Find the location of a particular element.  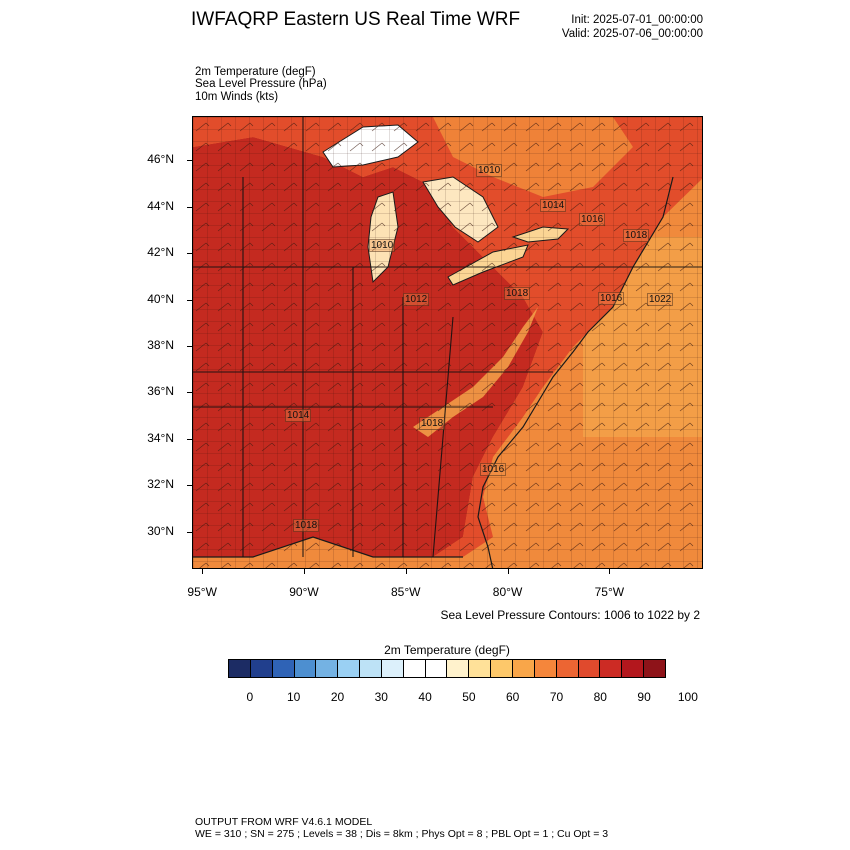

lat-label: 42°N is located at coordinates (160, 252).